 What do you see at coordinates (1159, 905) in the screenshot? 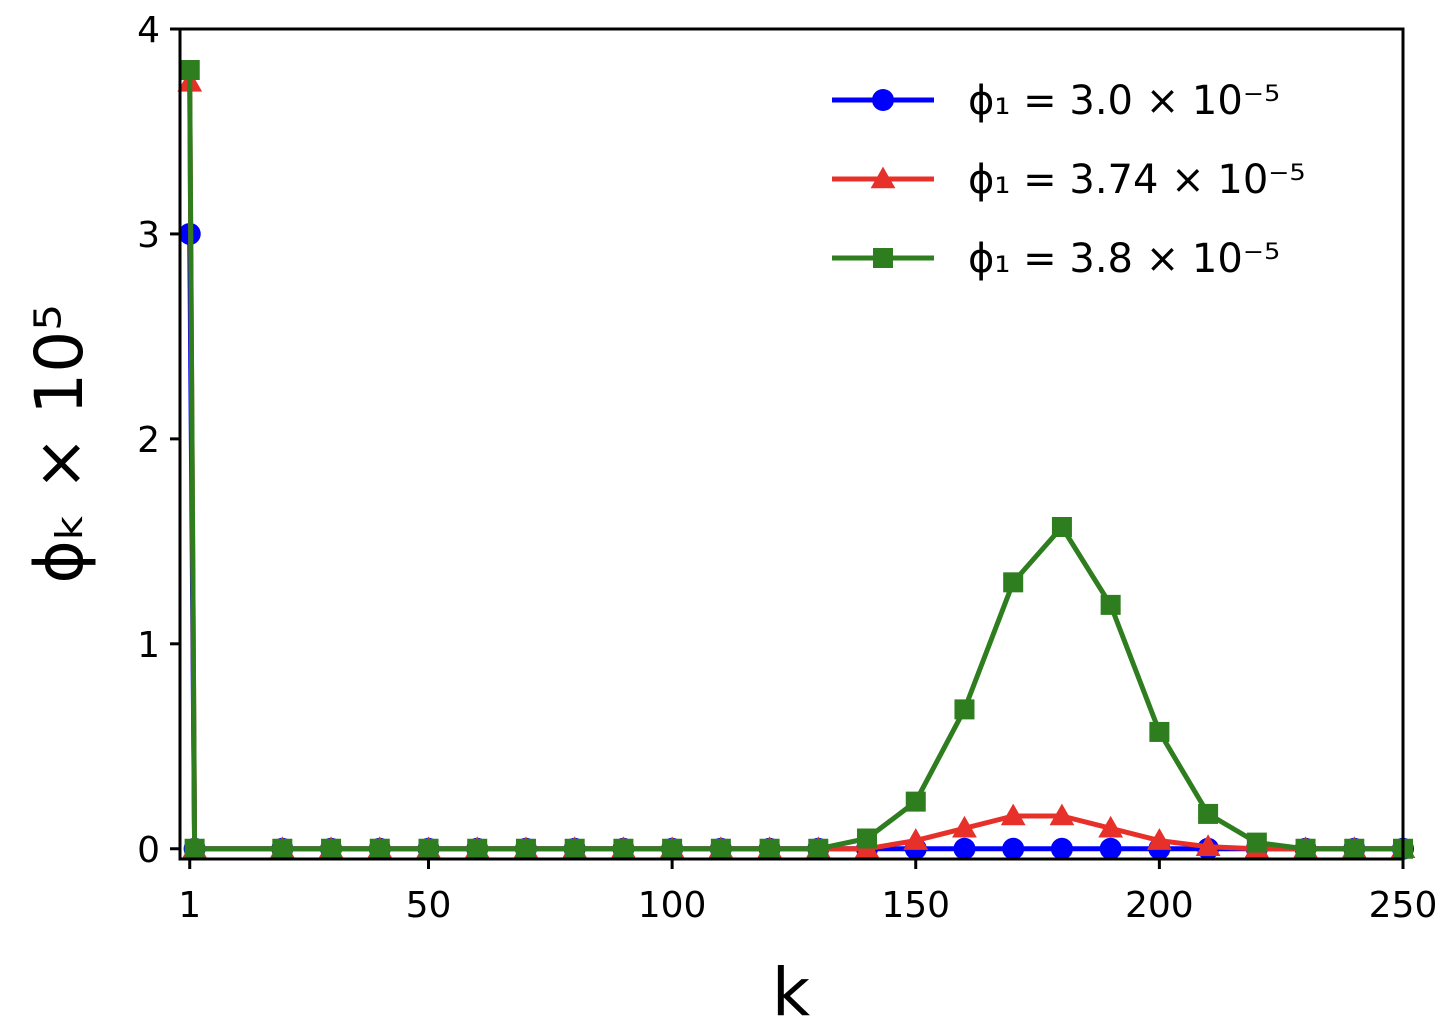
I see `x-tick-label: 200` at bounding box center [1159, 905].